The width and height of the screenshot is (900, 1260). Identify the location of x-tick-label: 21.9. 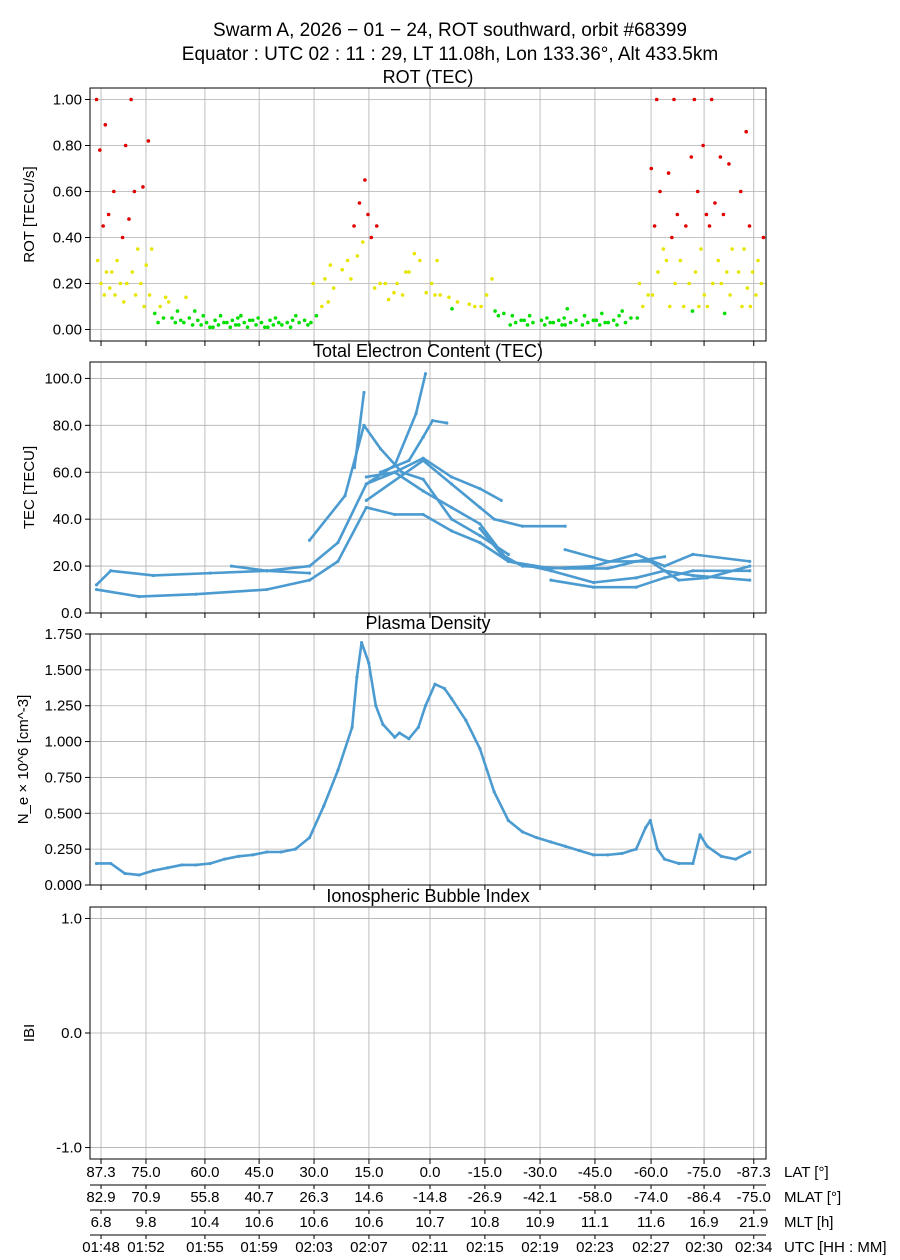
(753, 1222).